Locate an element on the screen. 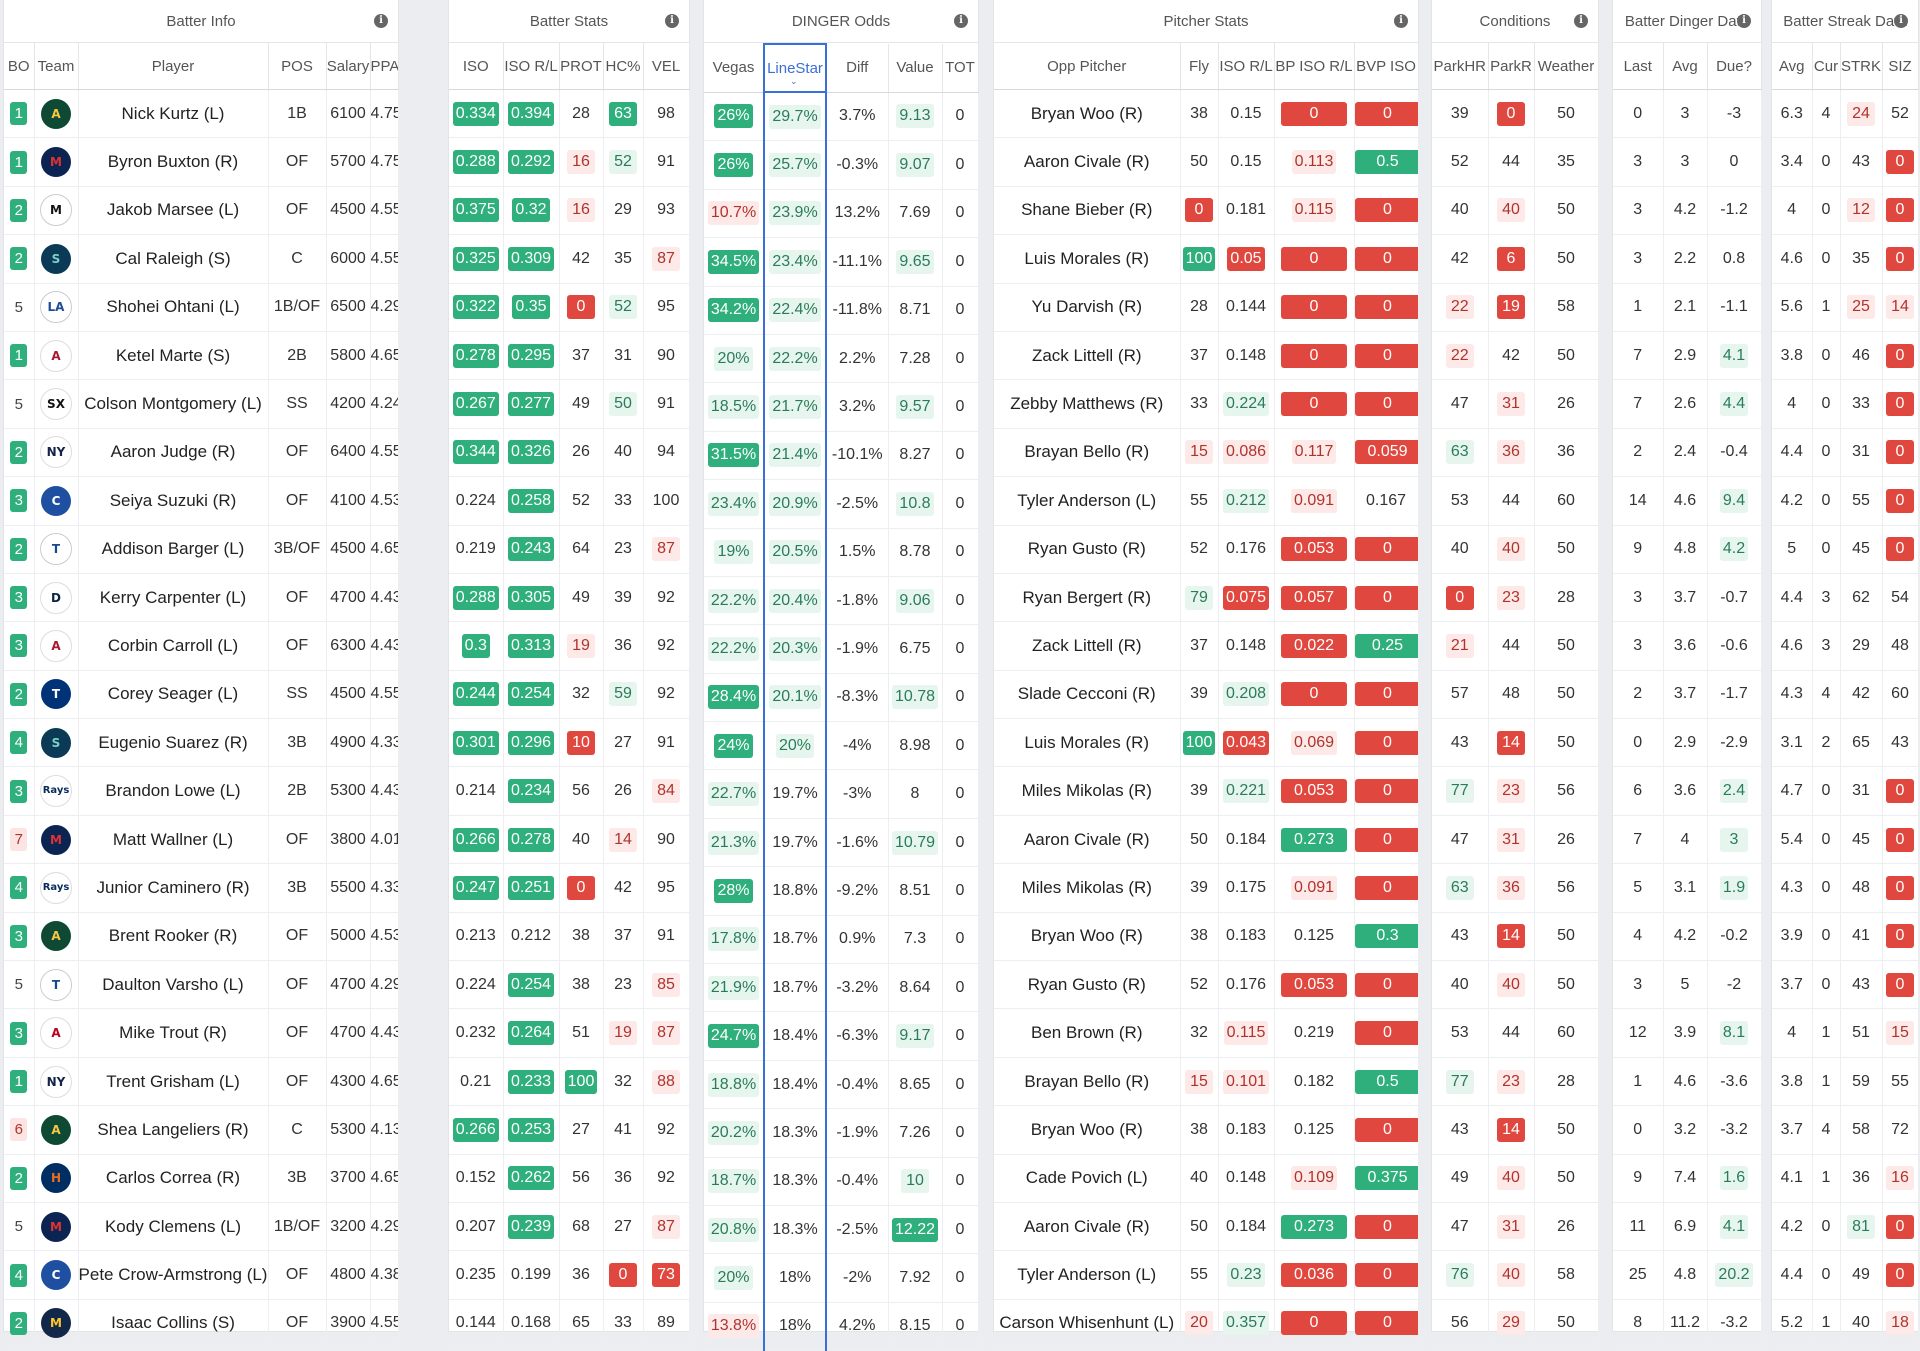  table-row: 13.8% 18% 4.2% 8.15 0 is located at coordinates (841, 1326).